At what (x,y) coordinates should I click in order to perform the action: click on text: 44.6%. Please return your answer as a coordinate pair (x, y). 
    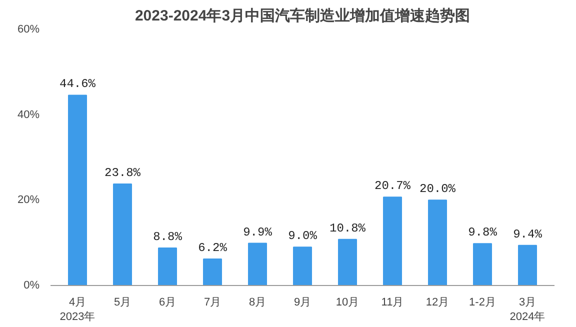
    Looking at the image, I should click on (77, 84).